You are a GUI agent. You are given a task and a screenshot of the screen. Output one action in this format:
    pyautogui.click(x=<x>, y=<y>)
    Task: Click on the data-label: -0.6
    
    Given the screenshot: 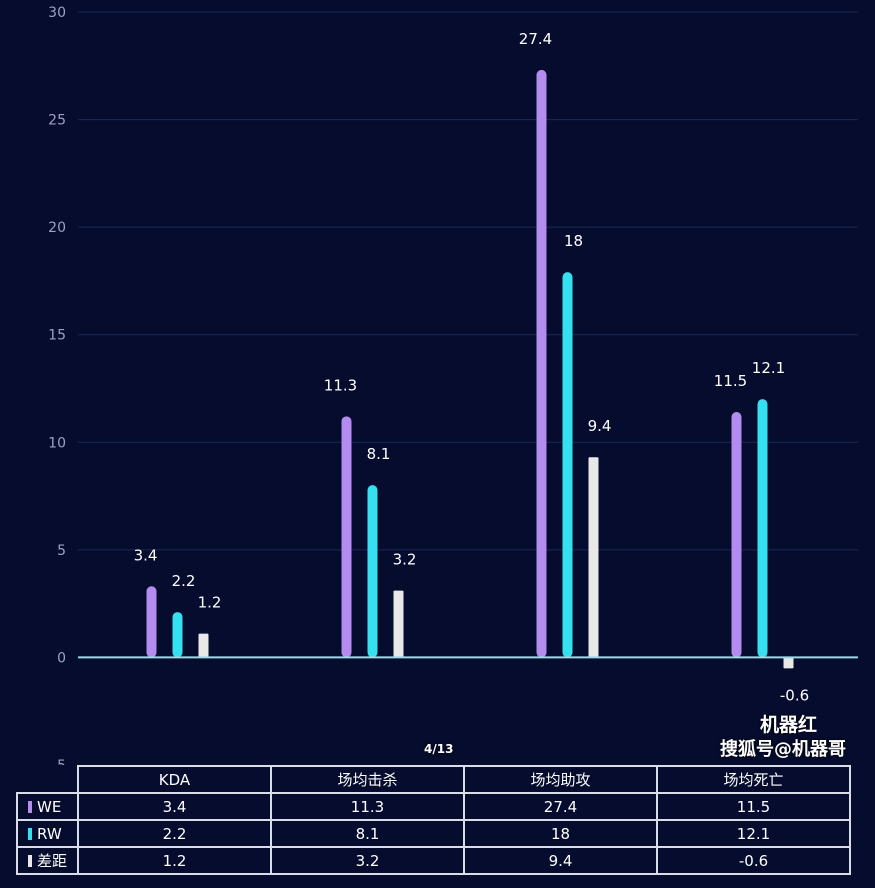 What is the action you would take?
    pyautogui.click(x=794, y=695)
    